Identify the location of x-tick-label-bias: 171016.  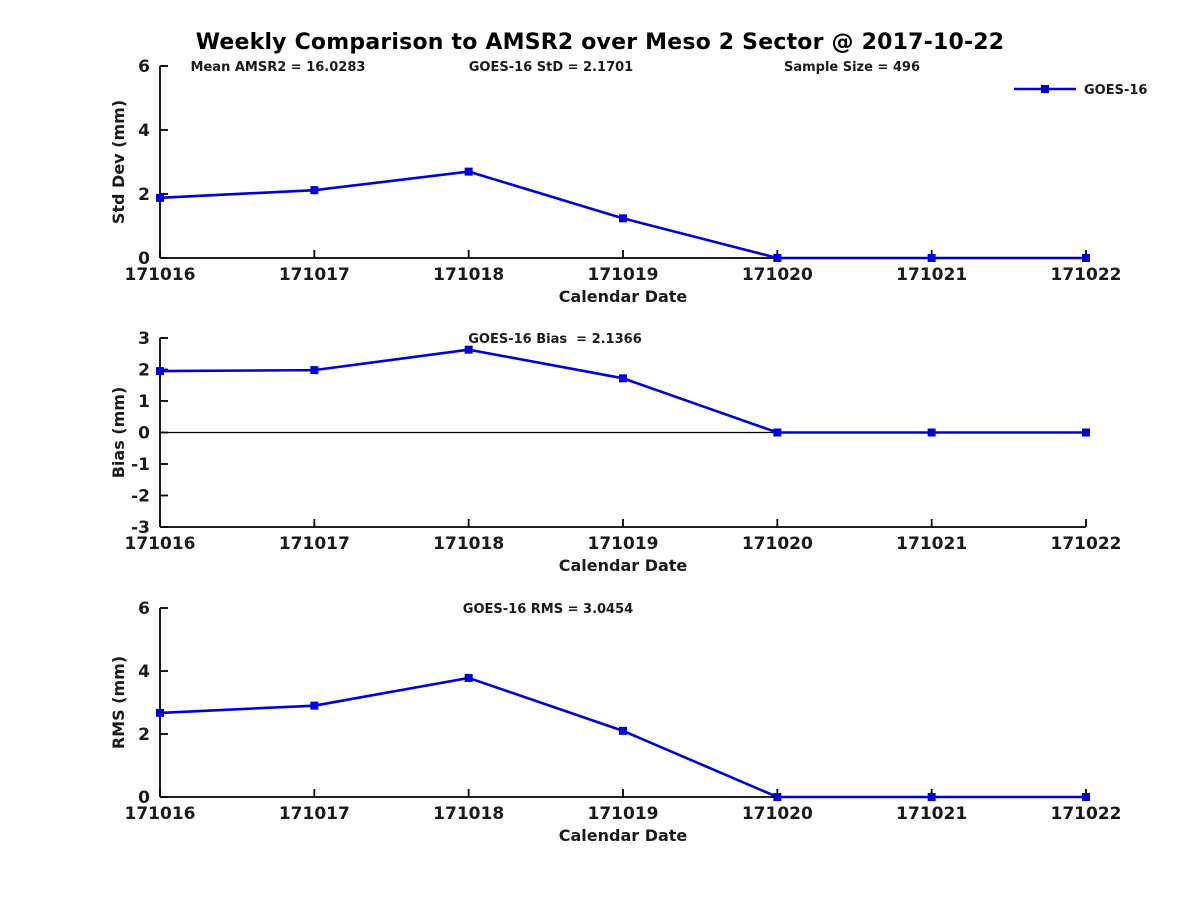
(160, 544).